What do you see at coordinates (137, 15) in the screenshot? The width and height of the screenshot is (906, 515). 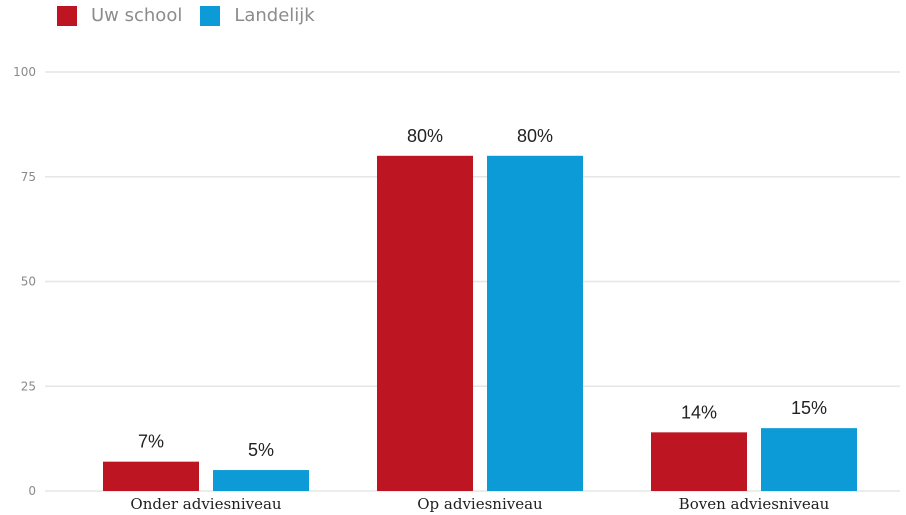 I see `legend-label-uw-school: Uw school` at bounding box center [137, 15].